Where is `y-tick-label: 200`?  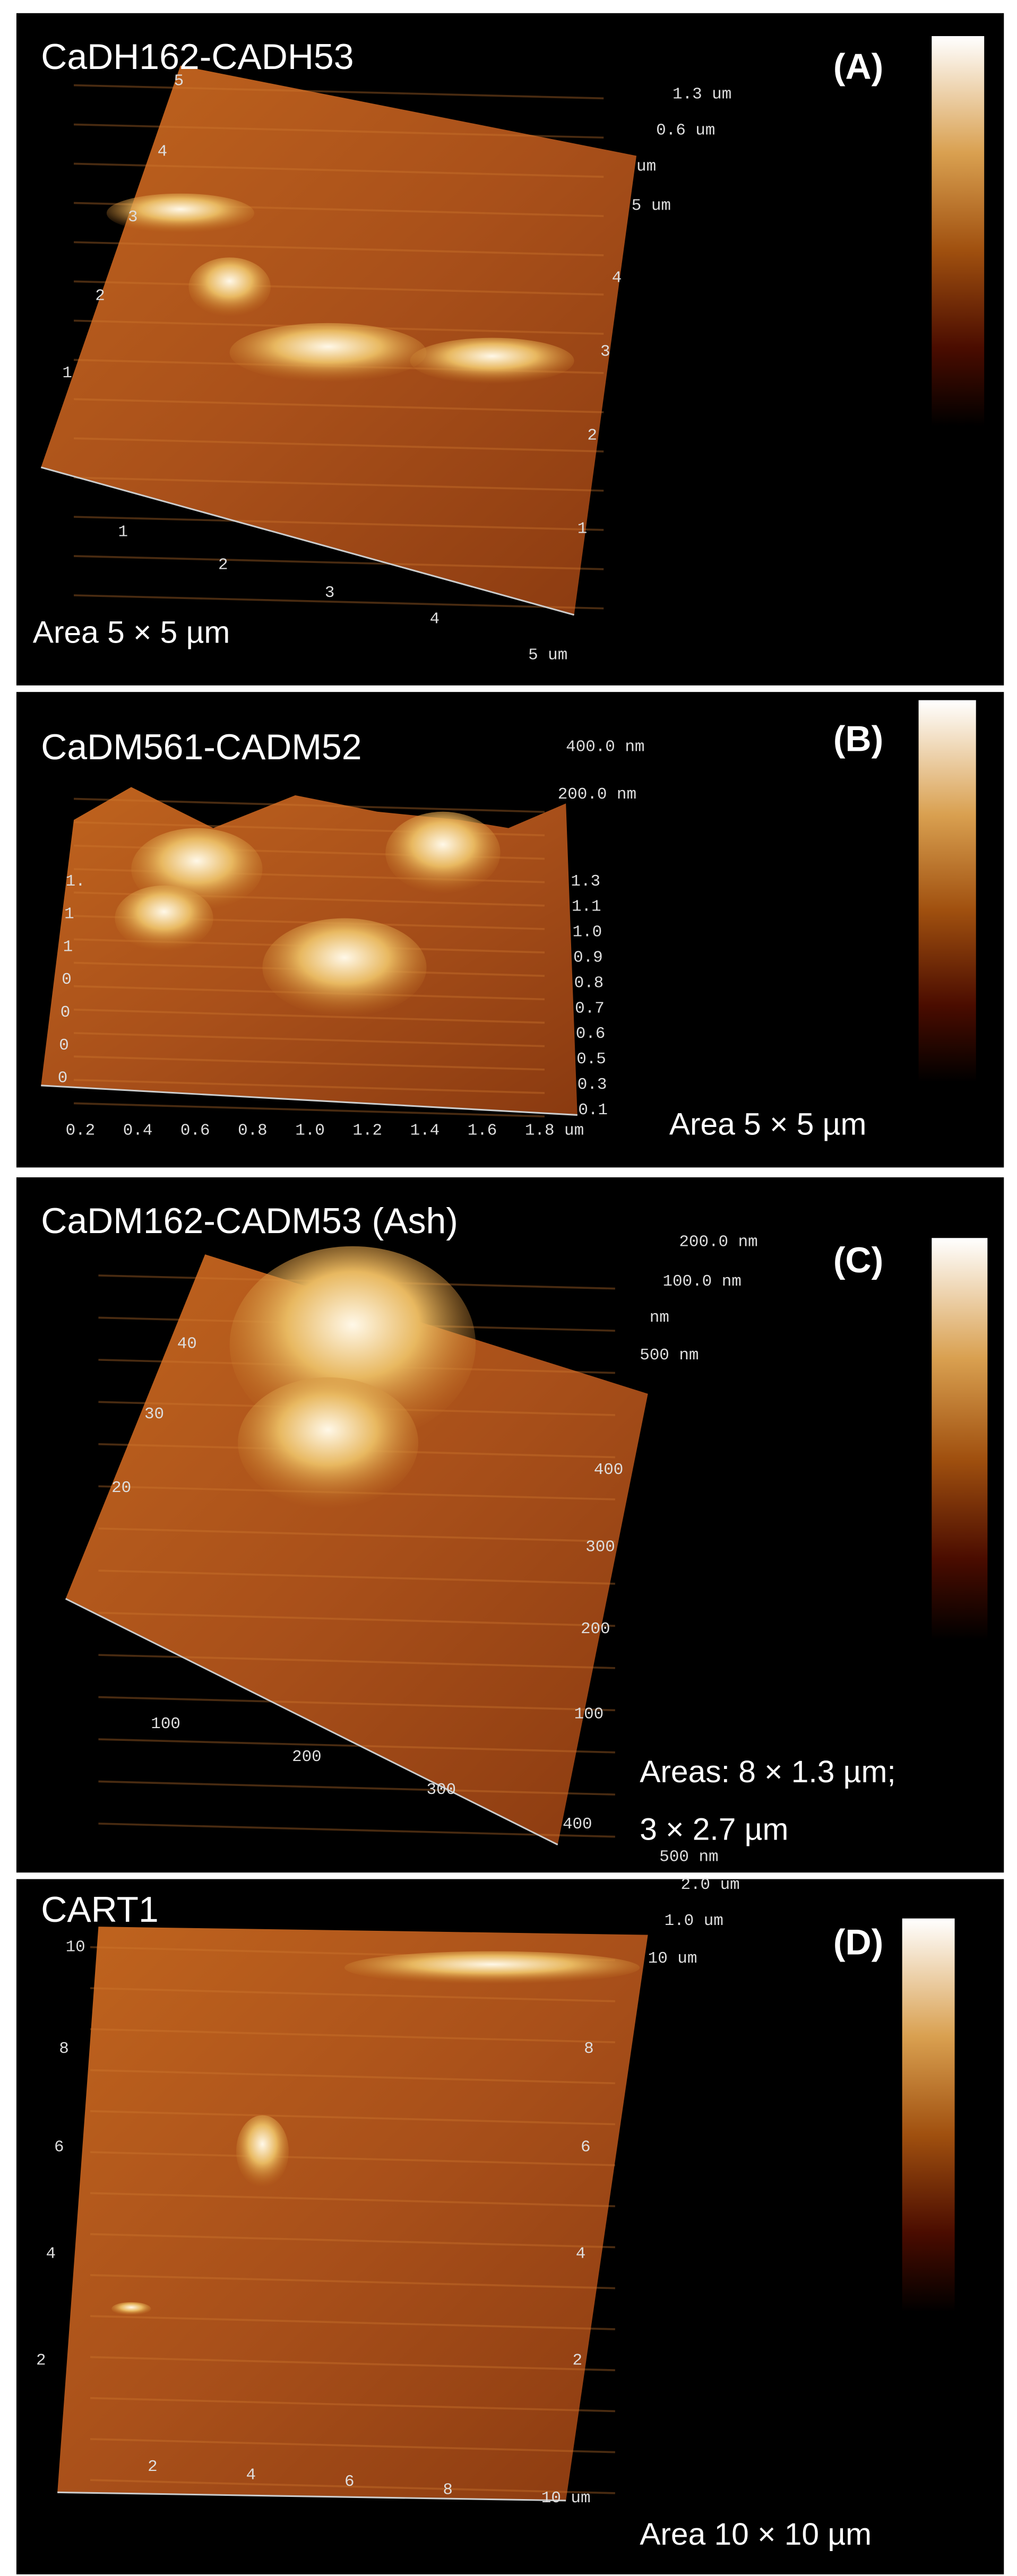
y-tick-label: 200 is located at coordinates (595, 1629).